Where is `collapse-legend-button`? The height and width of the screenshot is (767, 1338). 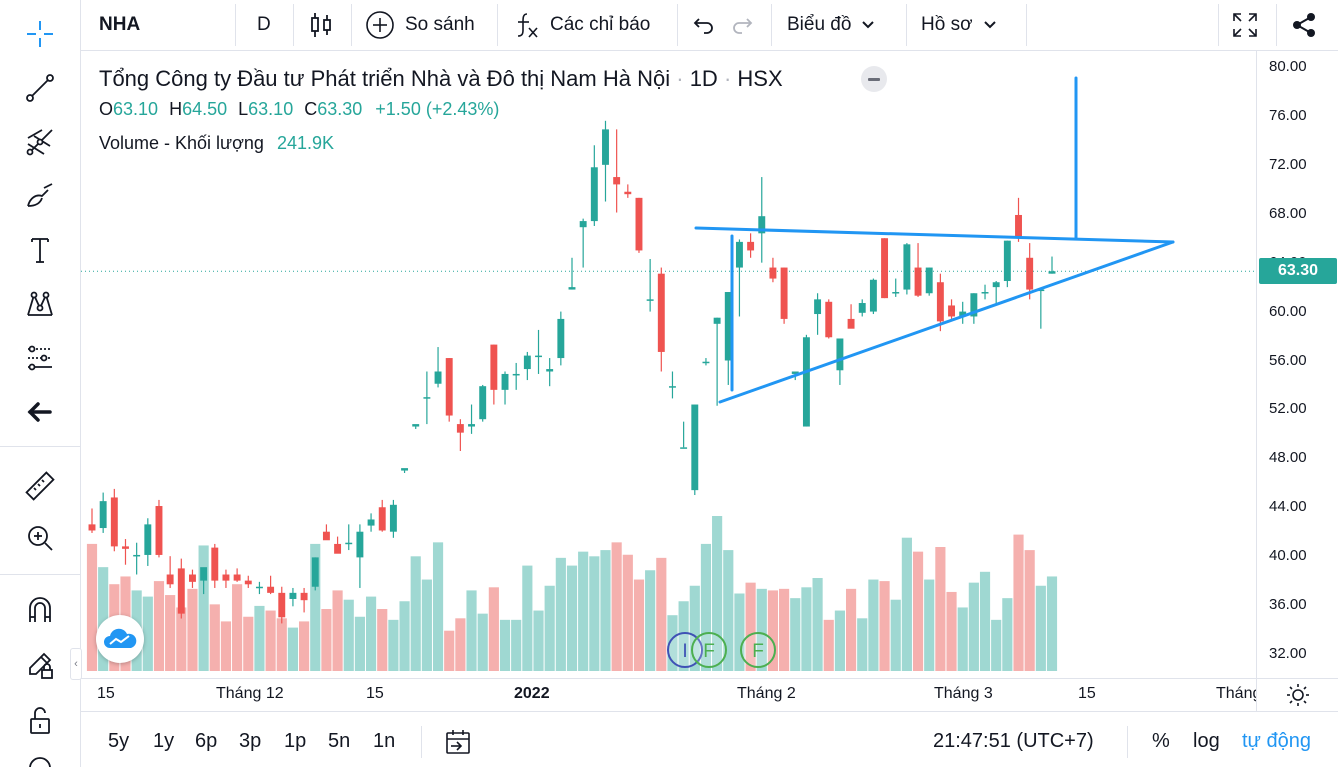 collapse-legend-button is located at coordinates (874, 79).